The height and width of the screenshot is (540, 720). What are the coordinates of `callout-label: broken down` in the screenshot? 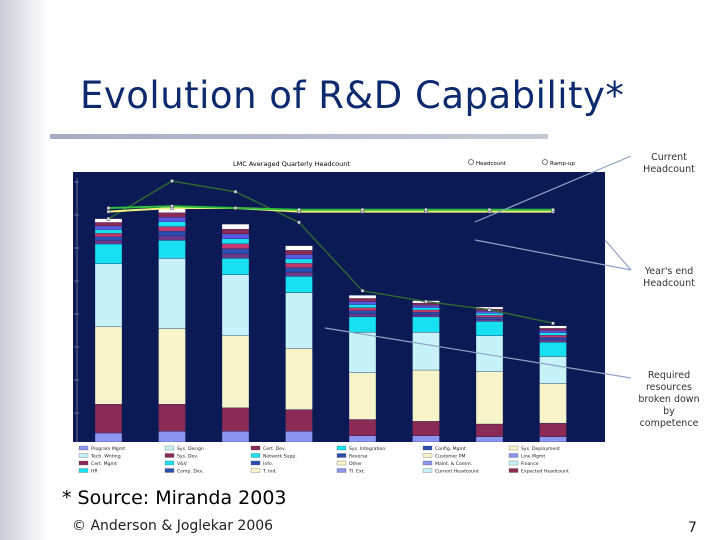 It's located at (668, 399).